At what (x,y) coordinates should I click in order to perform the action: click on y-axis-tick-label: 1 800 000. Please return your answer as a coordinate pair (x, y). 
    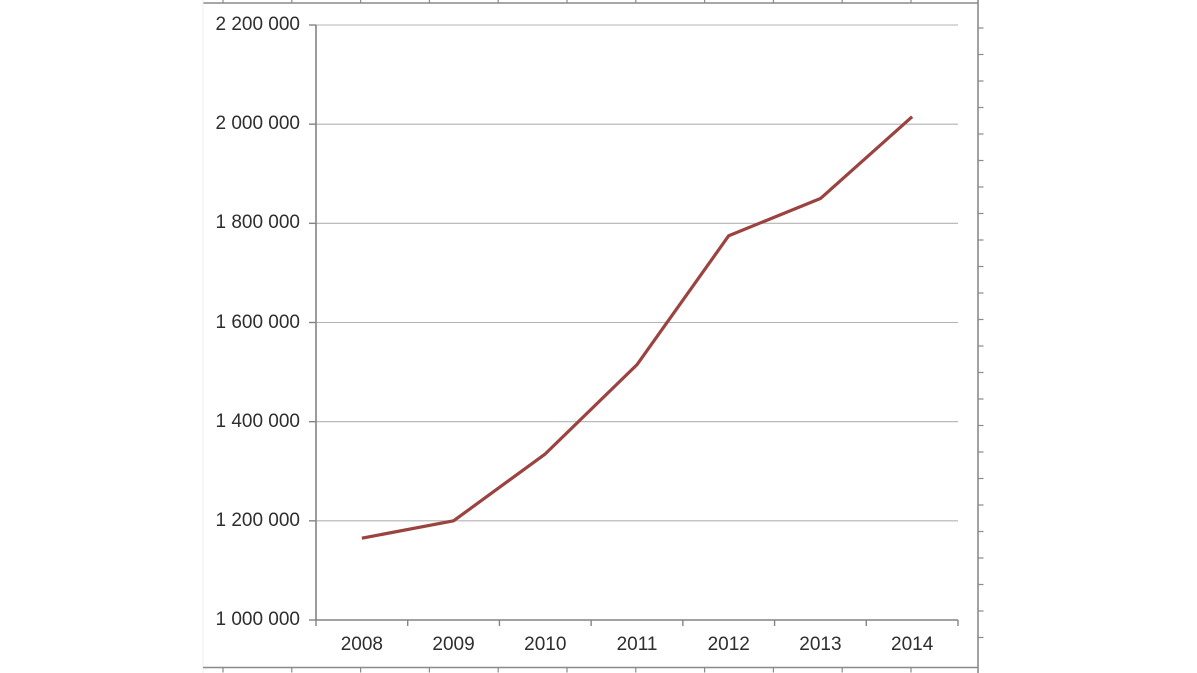
    Looking at the image, I should click on (257, 223).